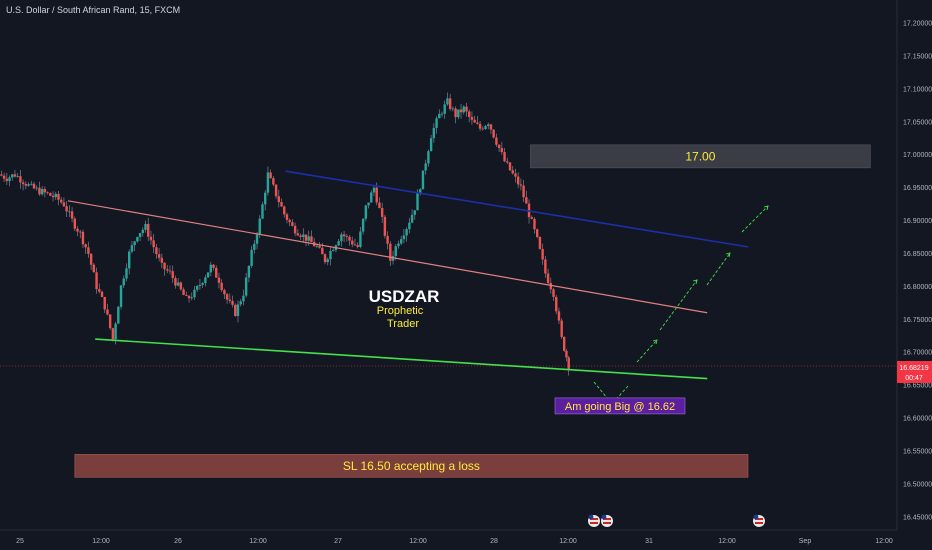  I want to click on stop-loss-zone-box, so click(411, 465).